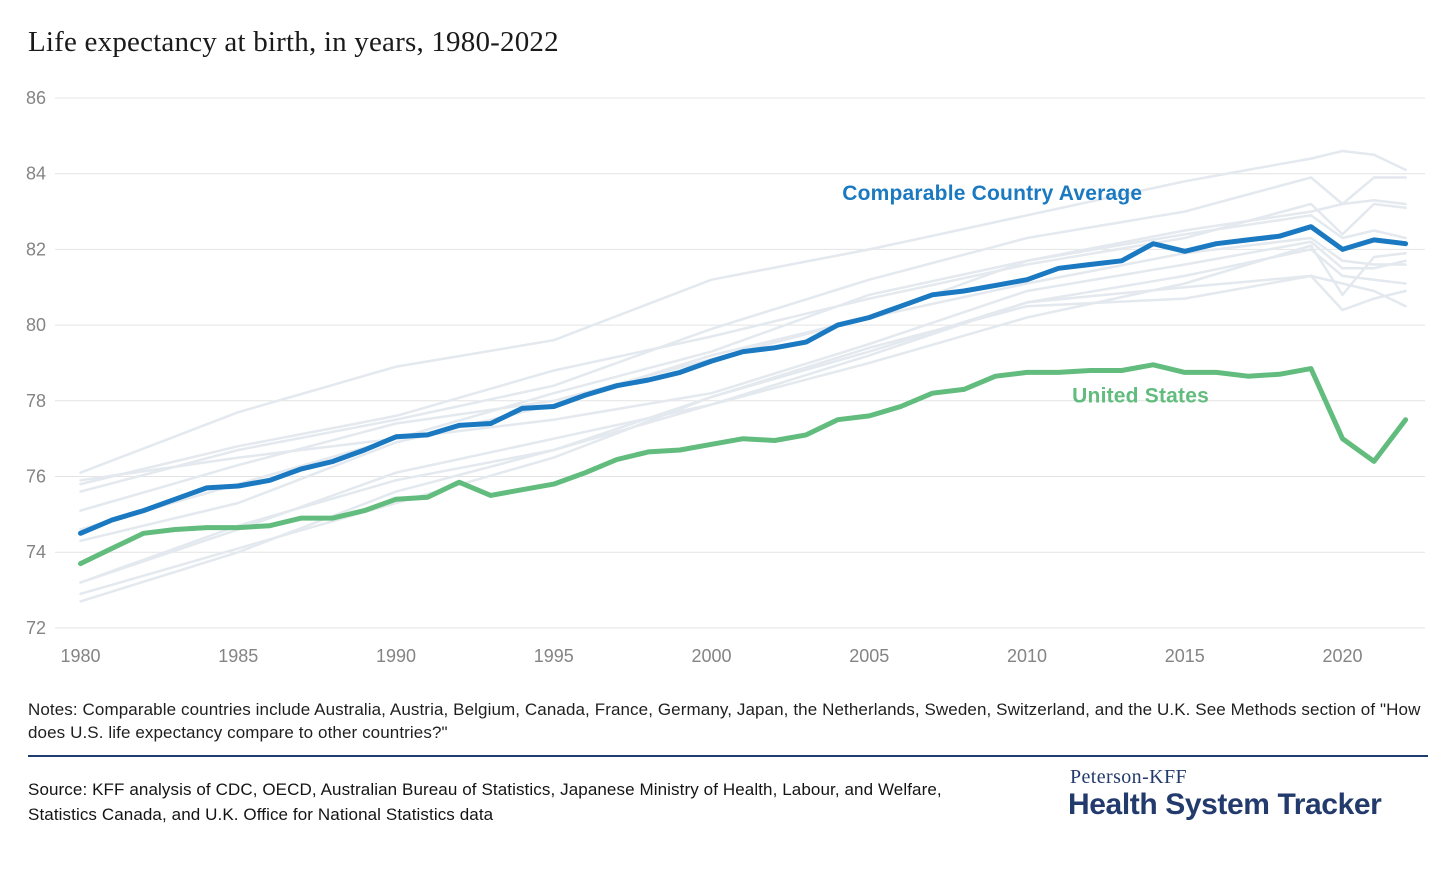 This screenshot has width=1456, height=875. Describe the element at coordinates (36, 401) in the screenshot. I see `y-tick-label-78: 78` at that location.